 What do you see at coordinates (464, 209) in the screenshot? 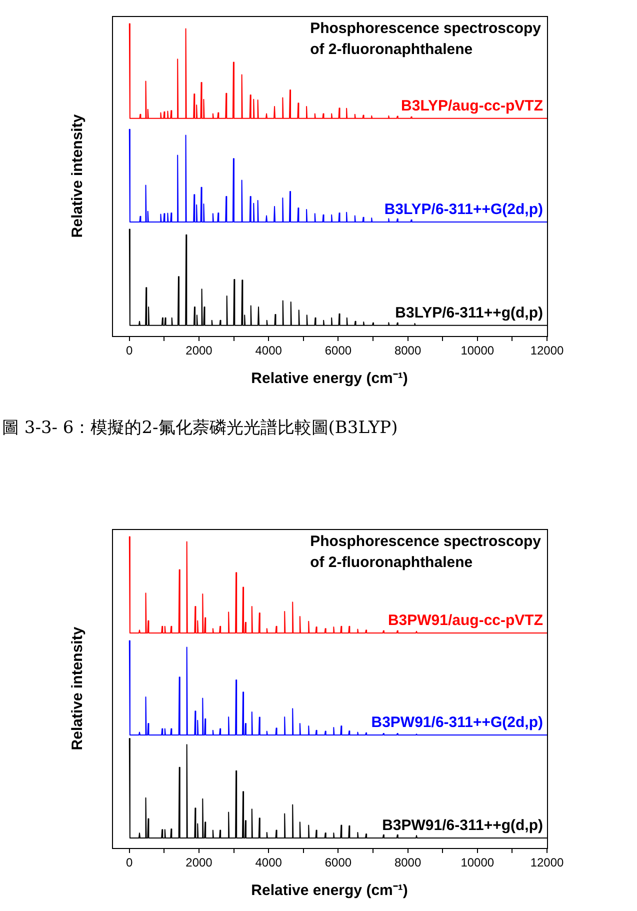
I see `series-label: B3LYP/6-311++G(2d,p)` at bounding box center [464, 209].